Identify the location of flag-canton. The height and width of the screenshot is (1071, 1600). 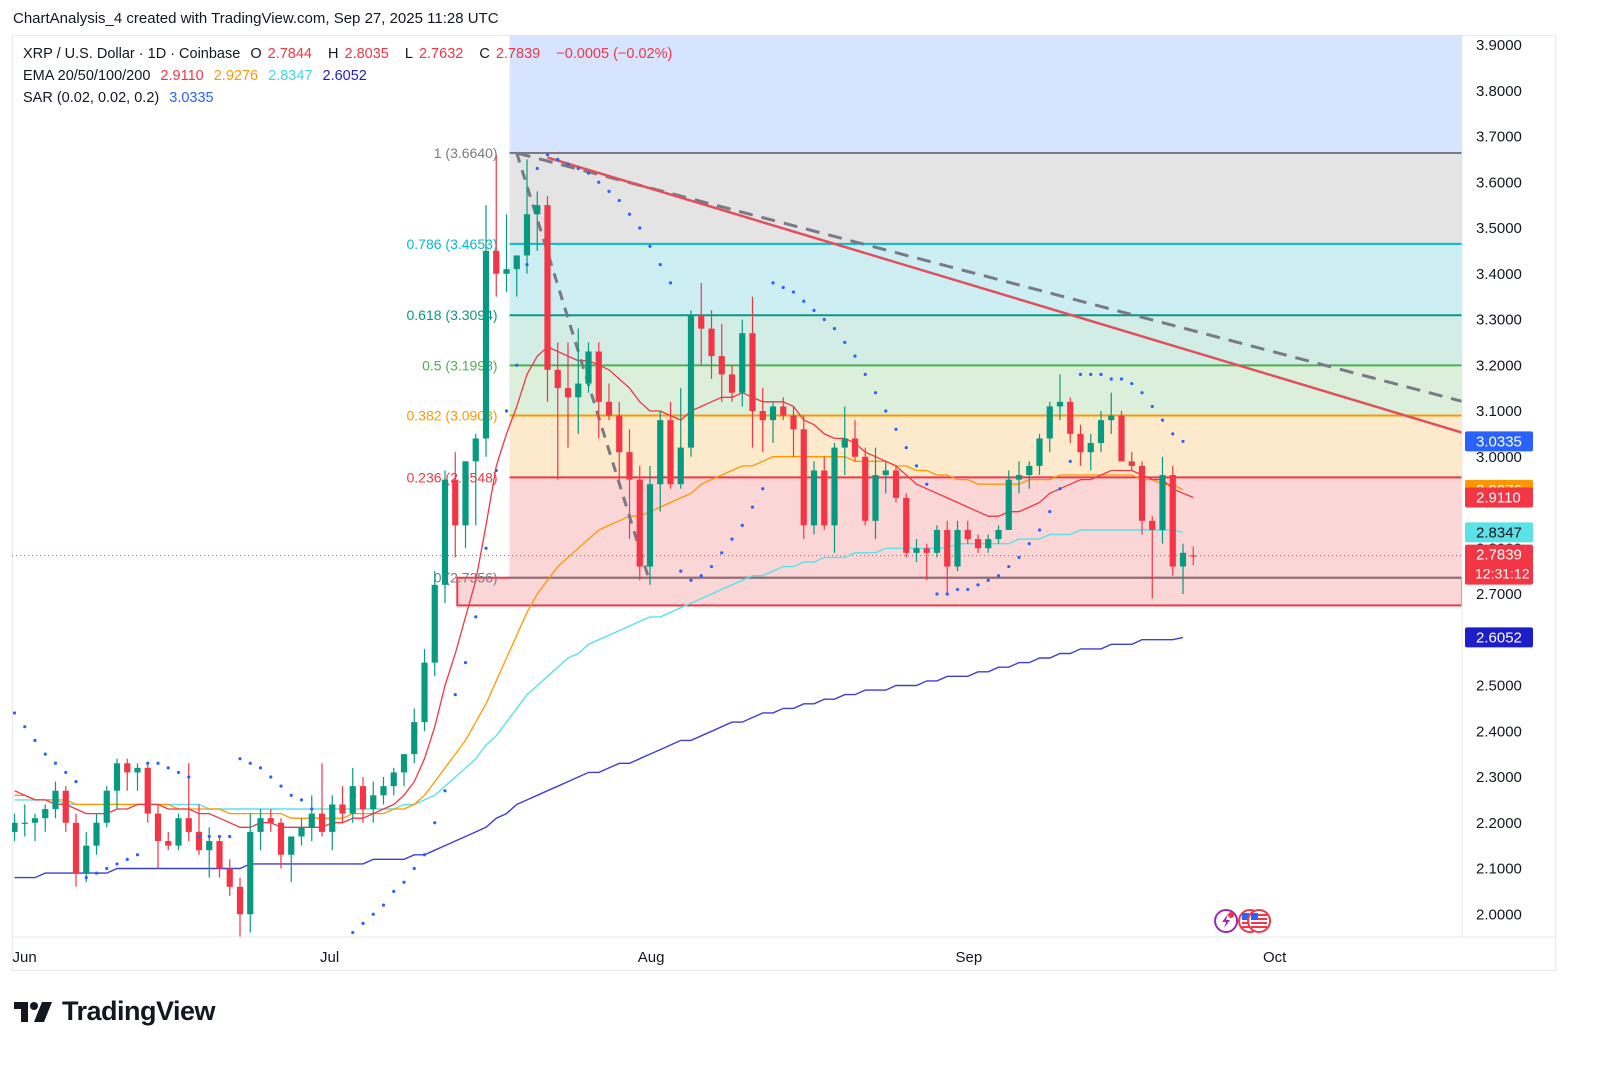
(1255, 916).